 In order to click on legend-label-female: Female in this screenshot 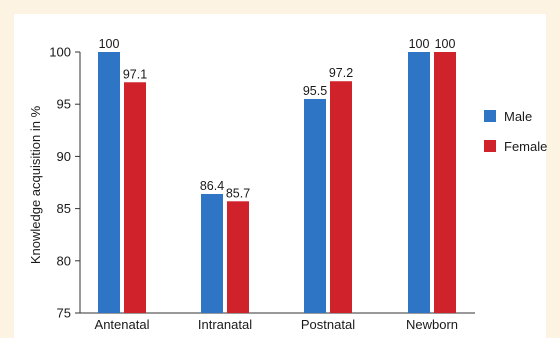, I will do `click(525, 146)`.